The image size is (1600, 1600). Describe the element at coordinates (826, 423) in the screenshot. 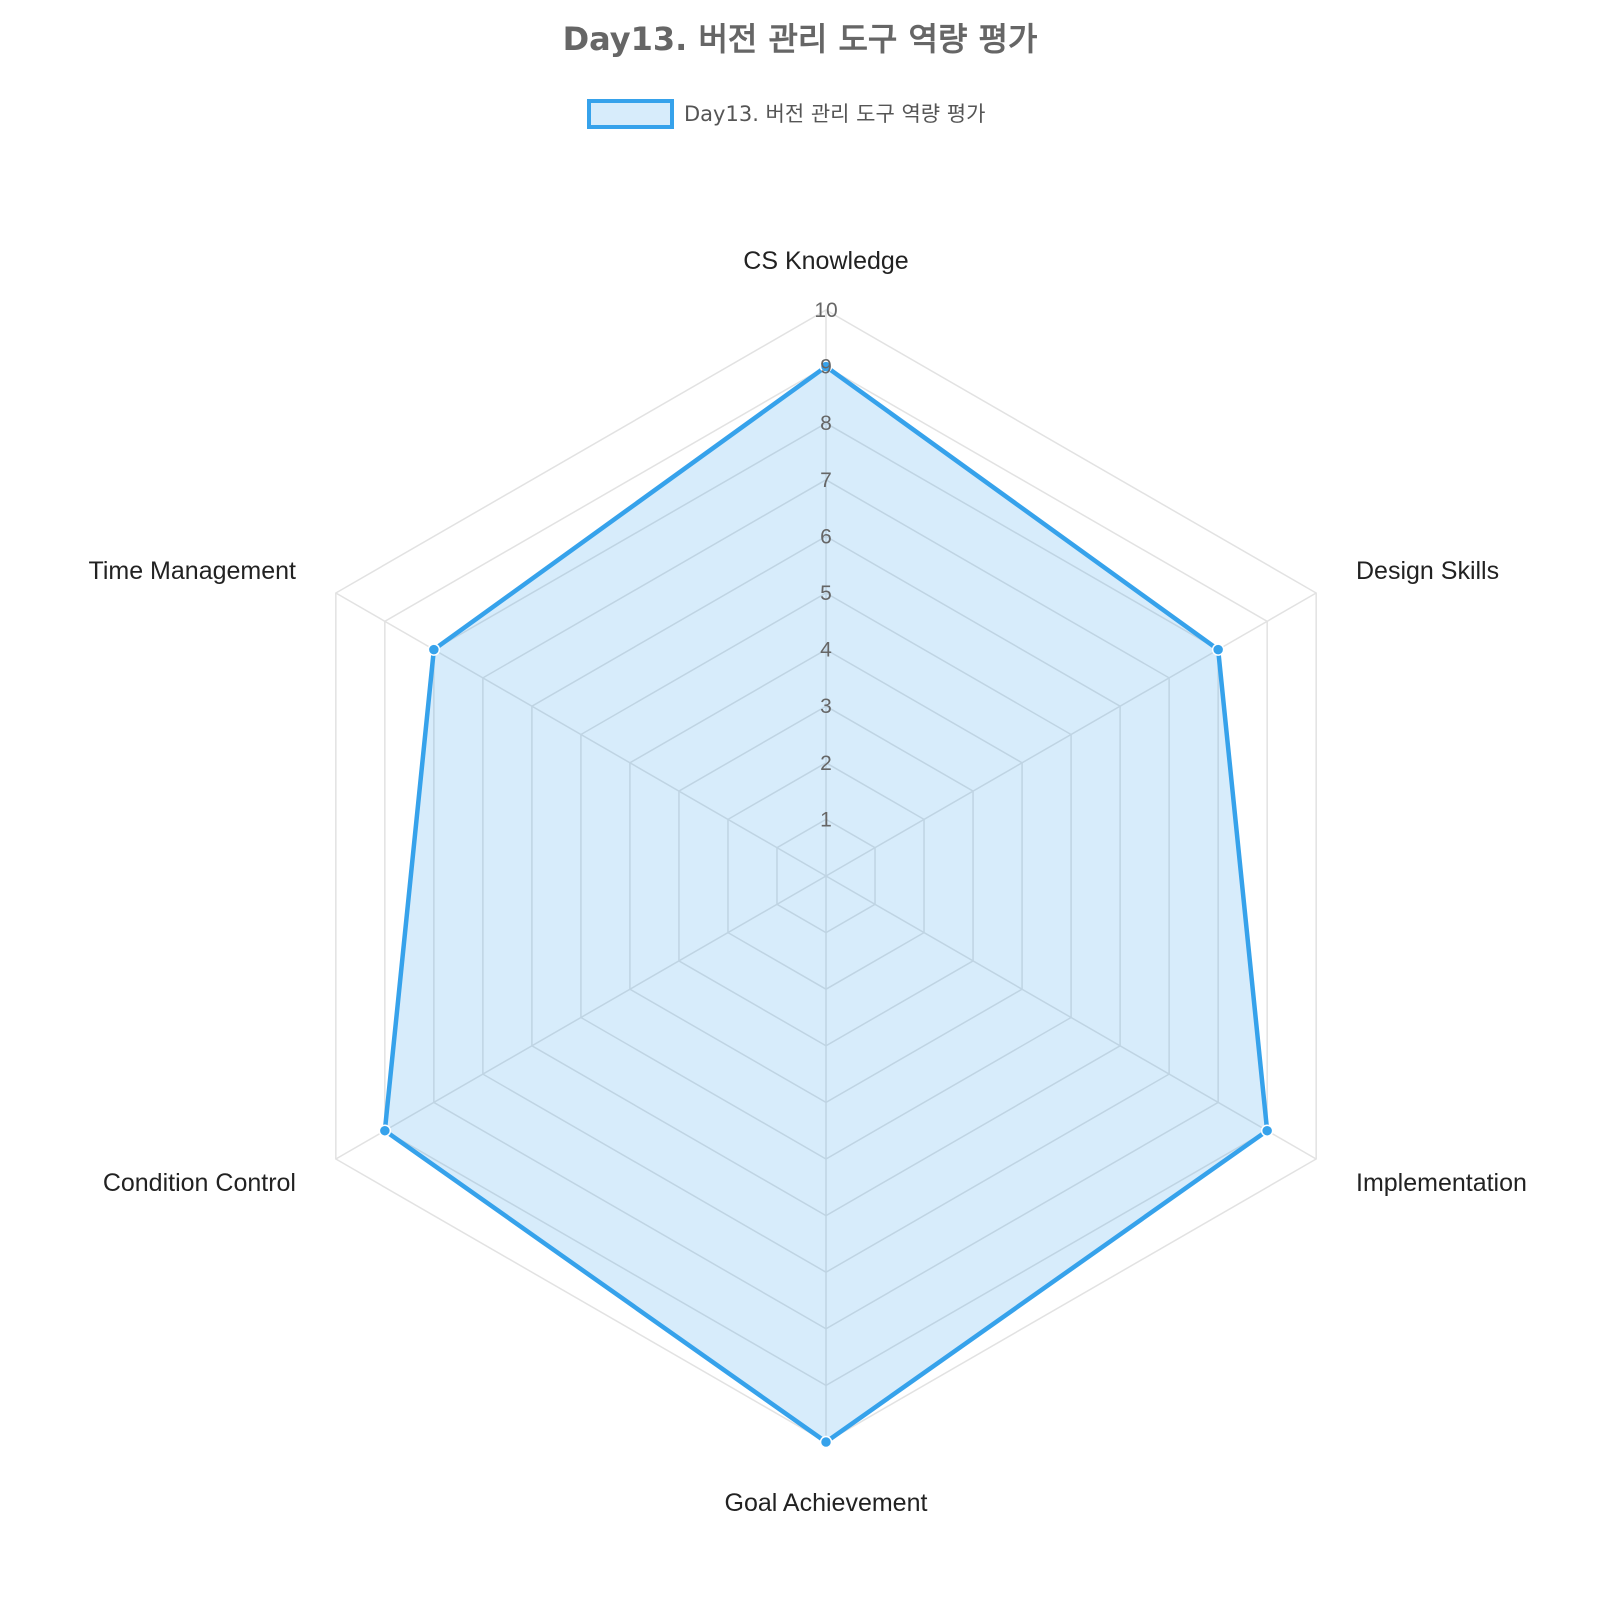

I see `tick-label-8: 8` at that location.